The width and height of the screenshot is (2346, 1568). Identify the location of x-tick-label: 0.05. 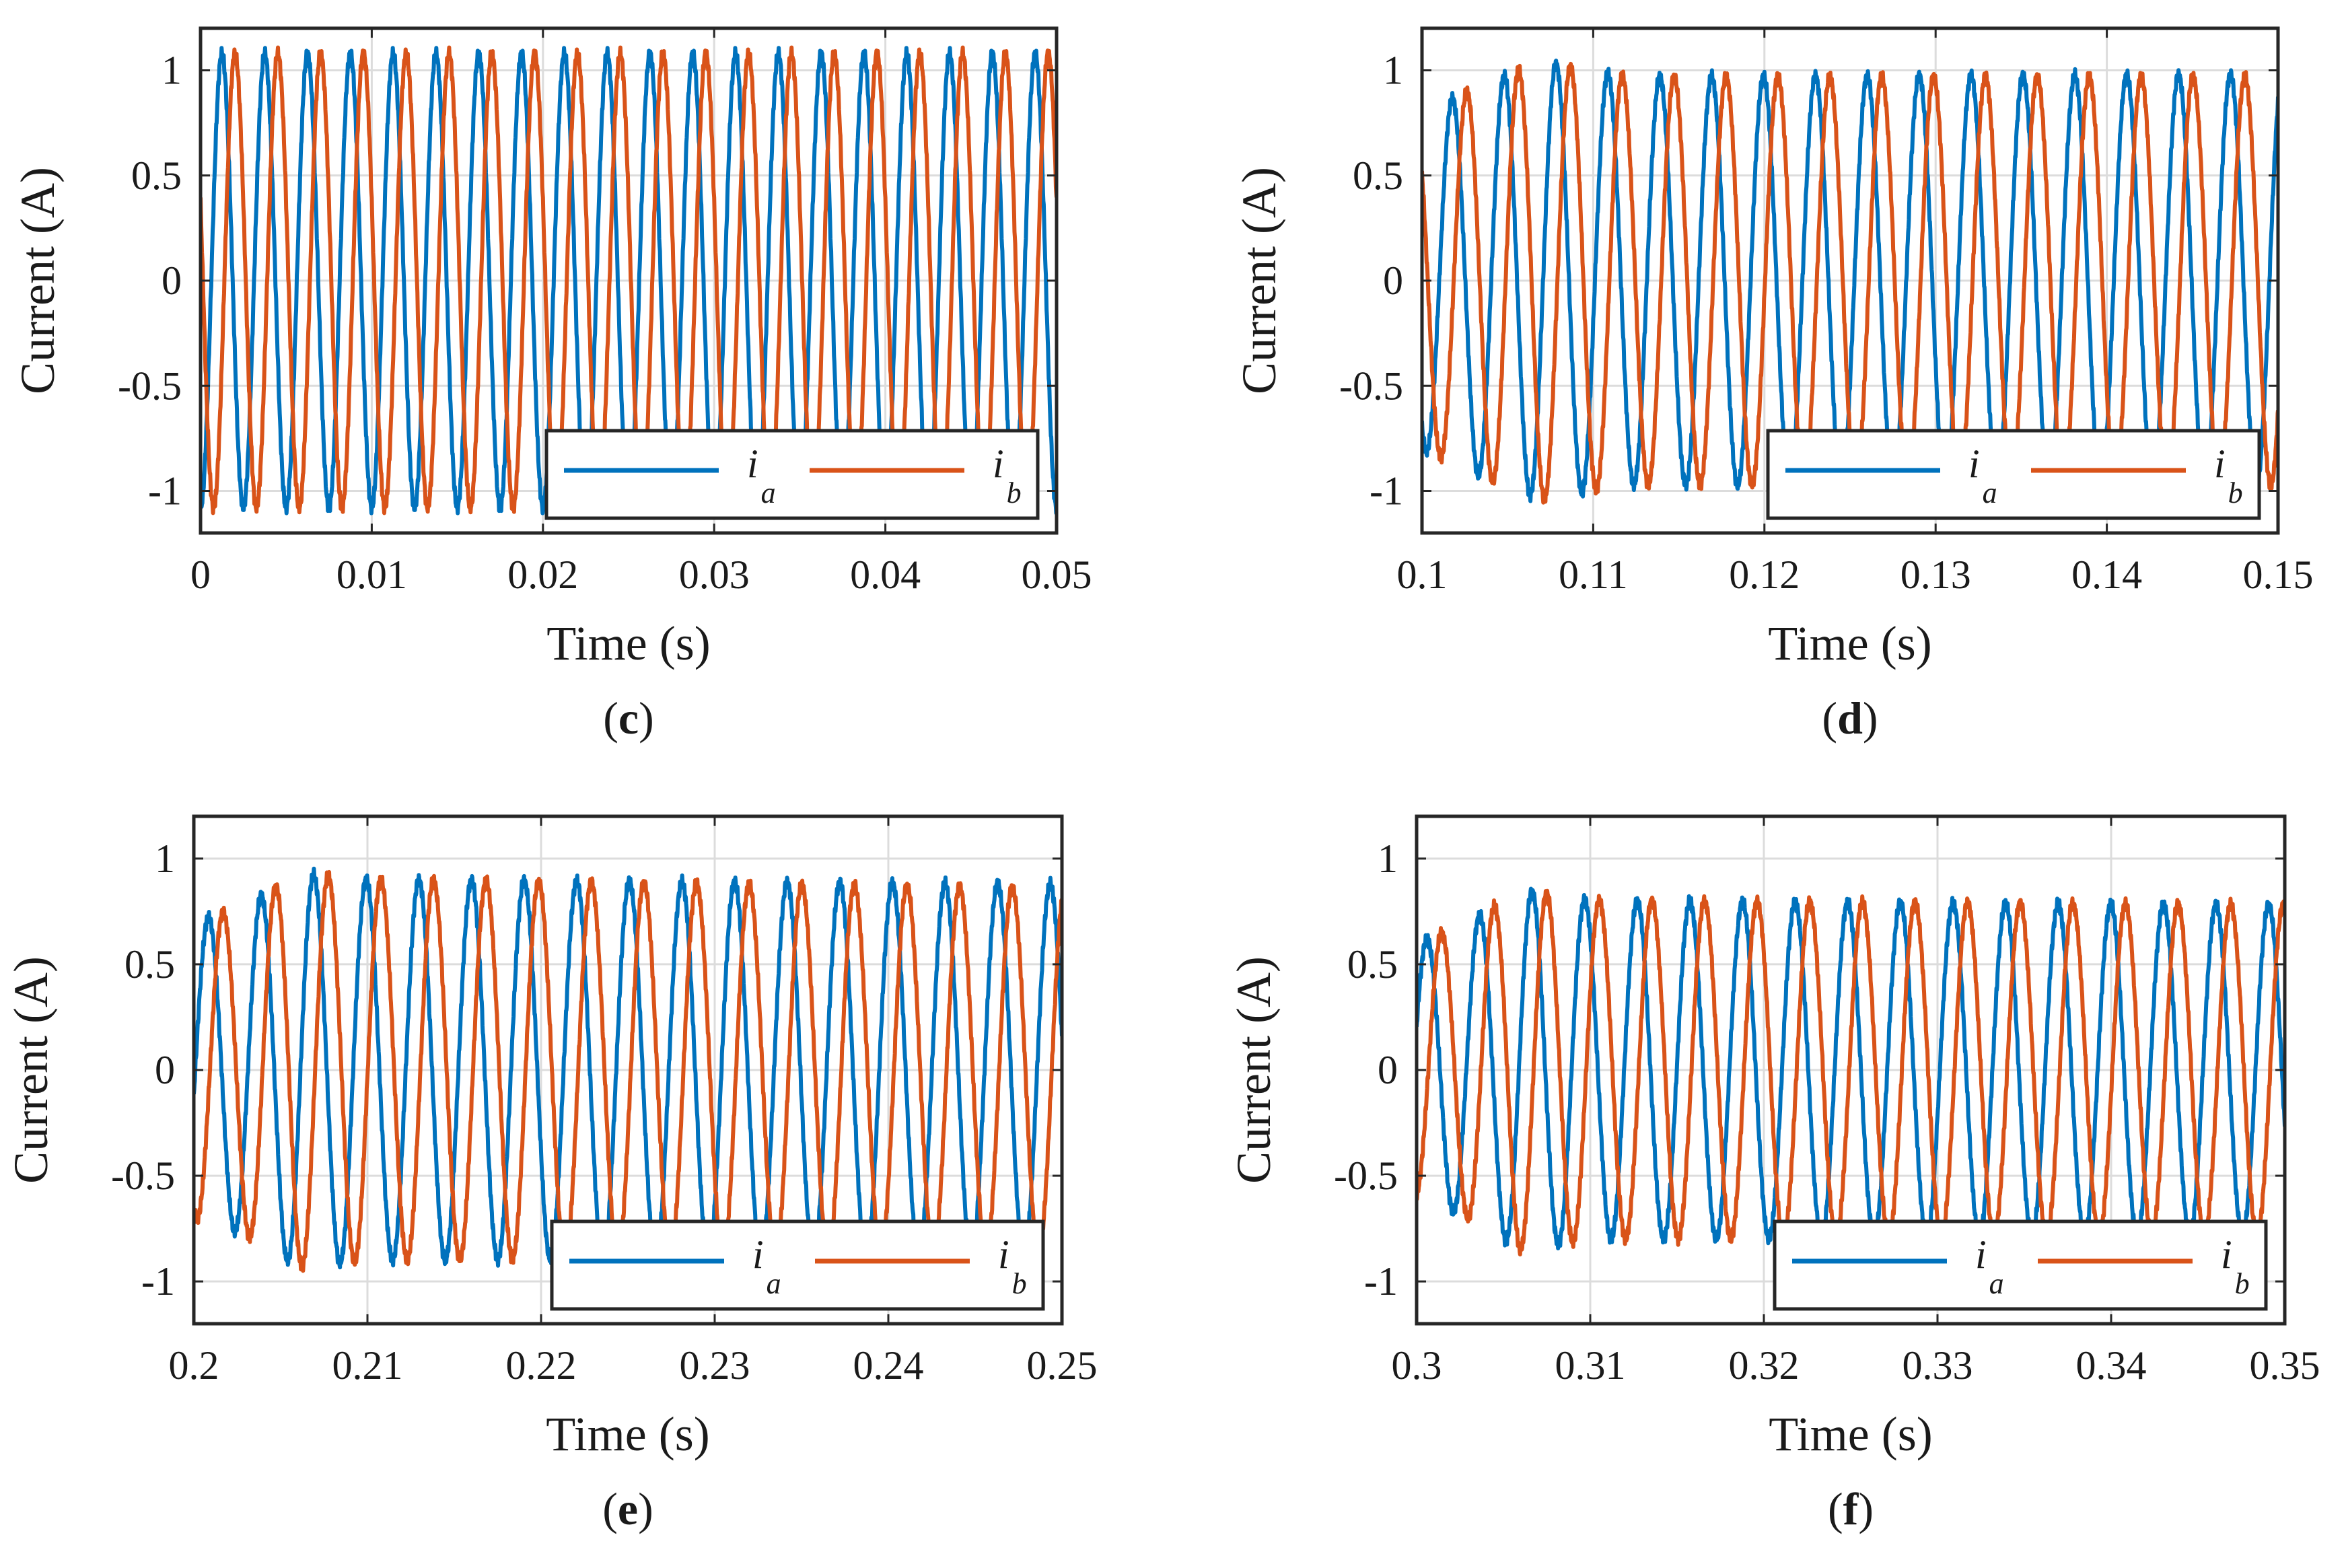
(1057, 575).